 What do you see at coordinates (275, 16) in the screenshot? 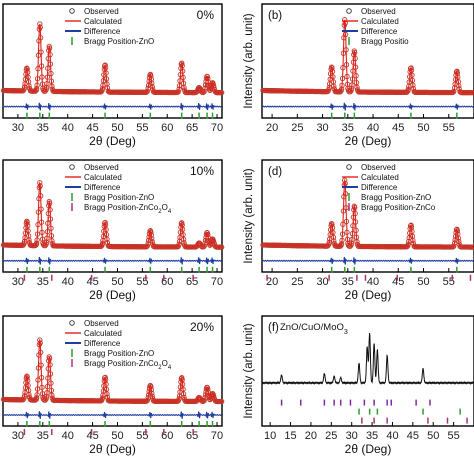
I see `panel-label: (b)` at bounding box center [275, 16].